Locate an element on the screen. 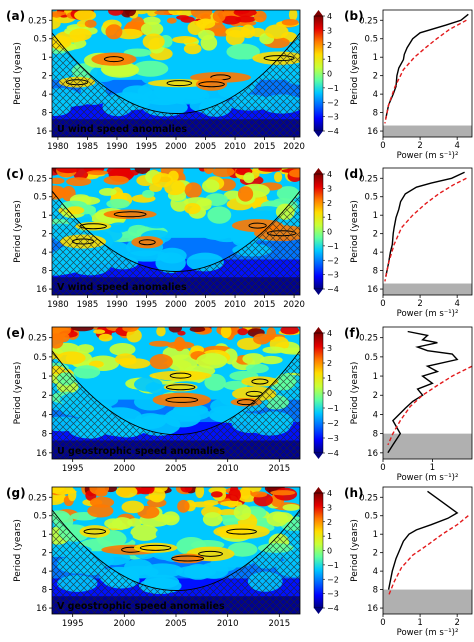 This screenshot has height=642, width=474. x-axis-label: Power (m s⁻¹)² is located at coordinates (428, 314).